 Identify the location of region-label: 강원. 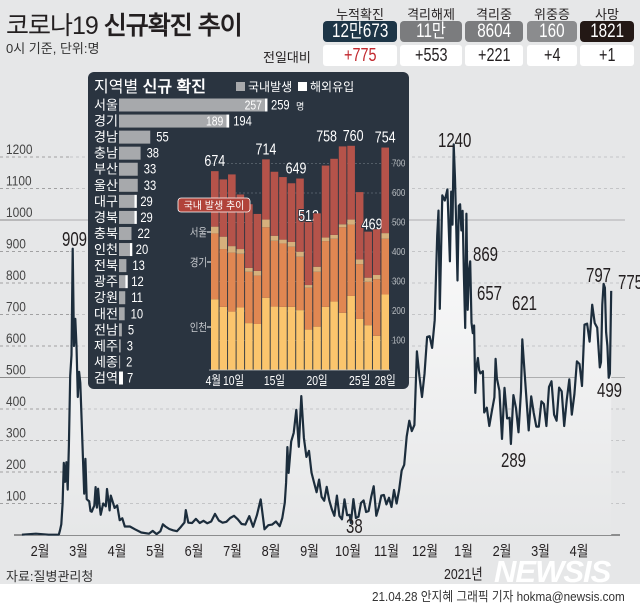
(106, 297).